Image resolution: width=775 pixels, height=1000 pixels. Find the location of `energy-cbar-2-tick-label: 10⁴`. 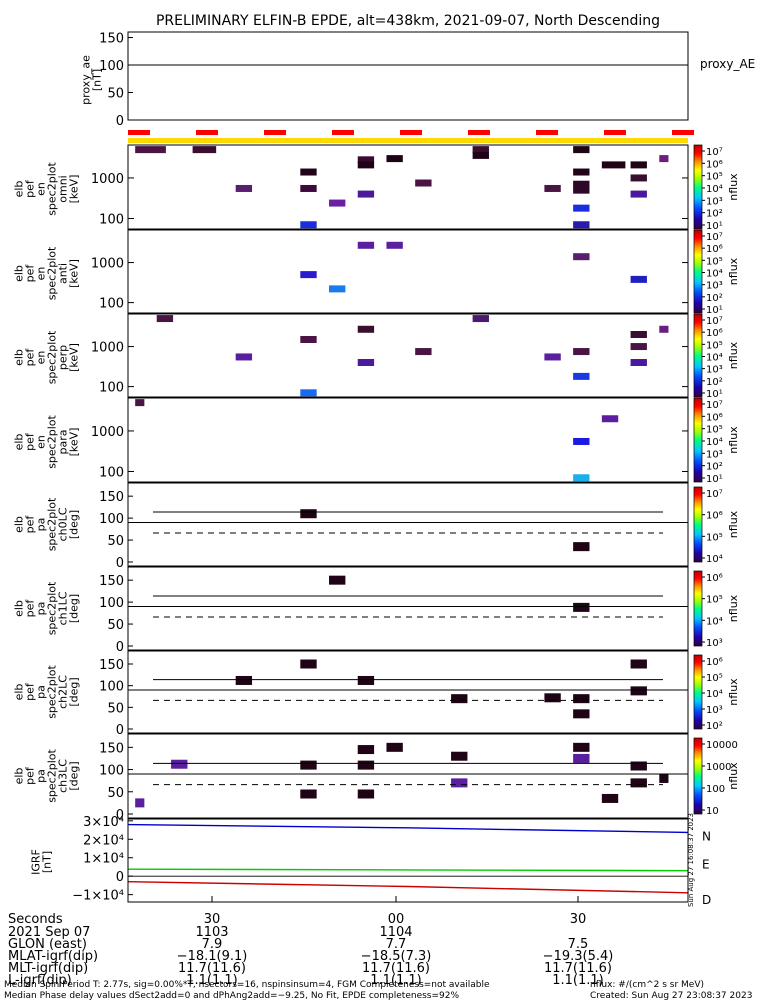

energy-cbar-2-tick-label: 10⁴ is located at coordinates (714, 358).